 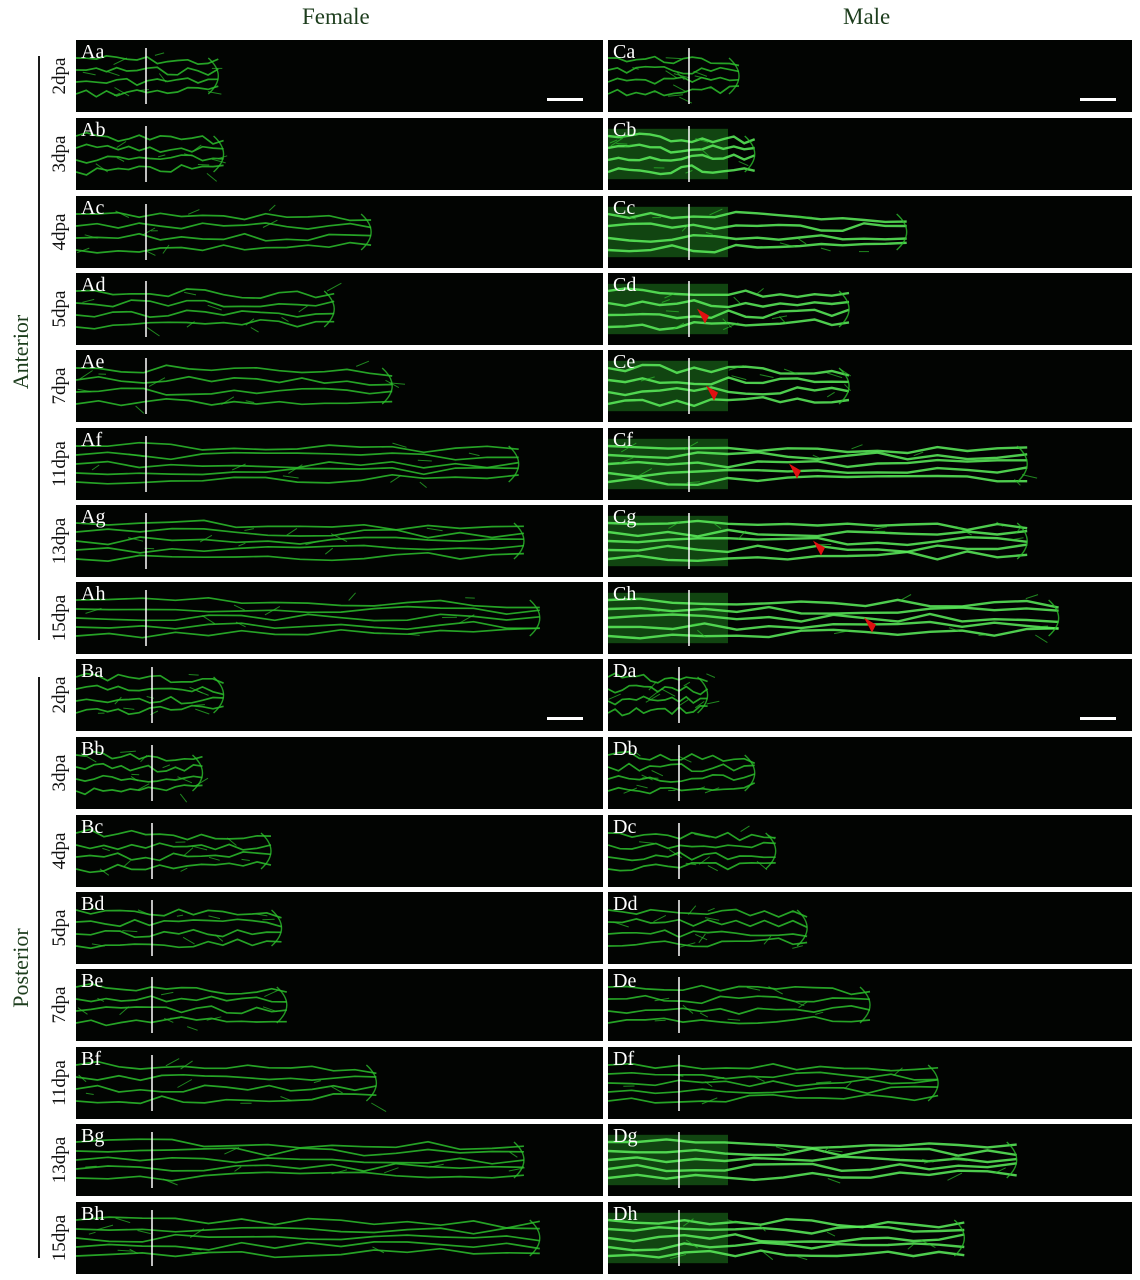 I want to click on image-panel-Ba: Ba, so click(x=339, y=695).